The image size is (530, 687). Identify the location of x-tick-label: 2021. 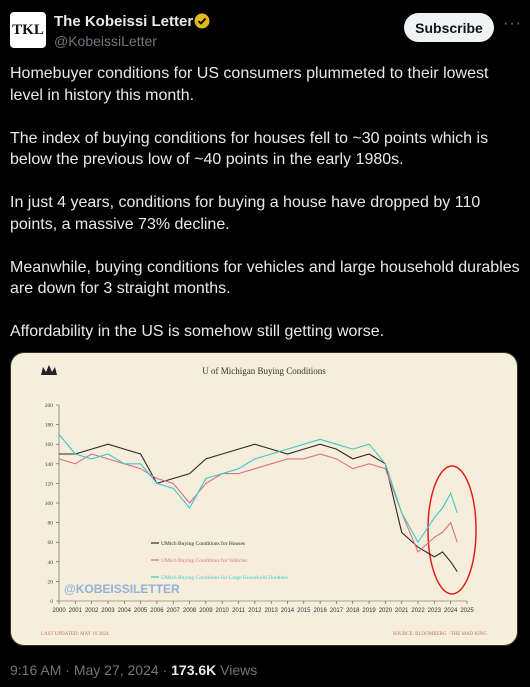
(402, 611).